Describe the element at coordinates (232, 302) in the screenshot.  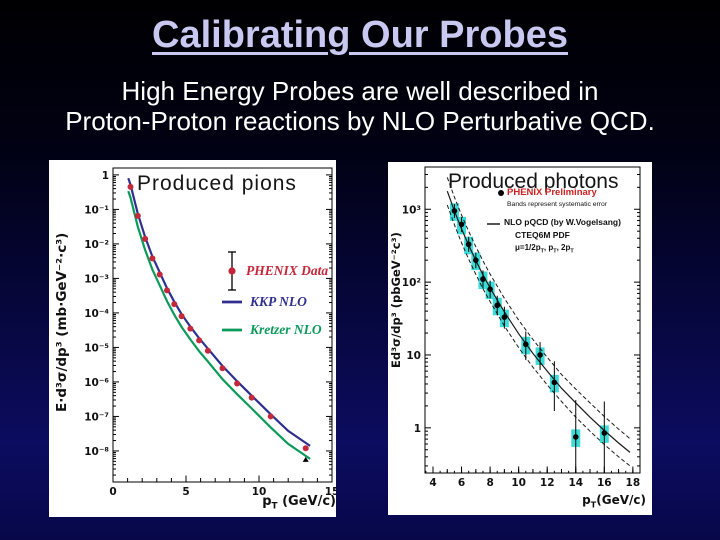
I see `kkp-nlo-line-icon` at that location.